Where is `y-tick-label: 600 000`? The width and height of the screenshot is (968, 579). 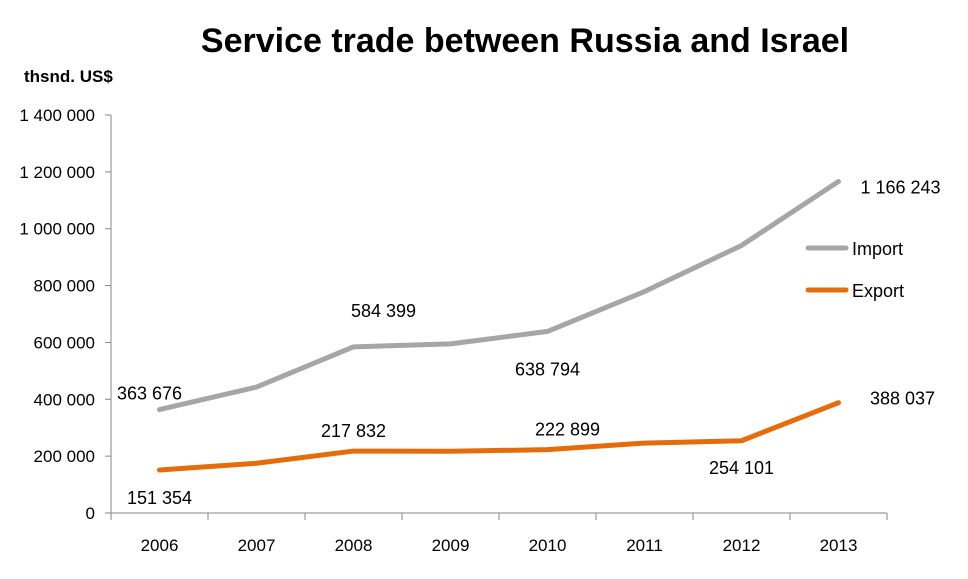 y-tick-label: 600 000 is located at coordinates (64, 342).